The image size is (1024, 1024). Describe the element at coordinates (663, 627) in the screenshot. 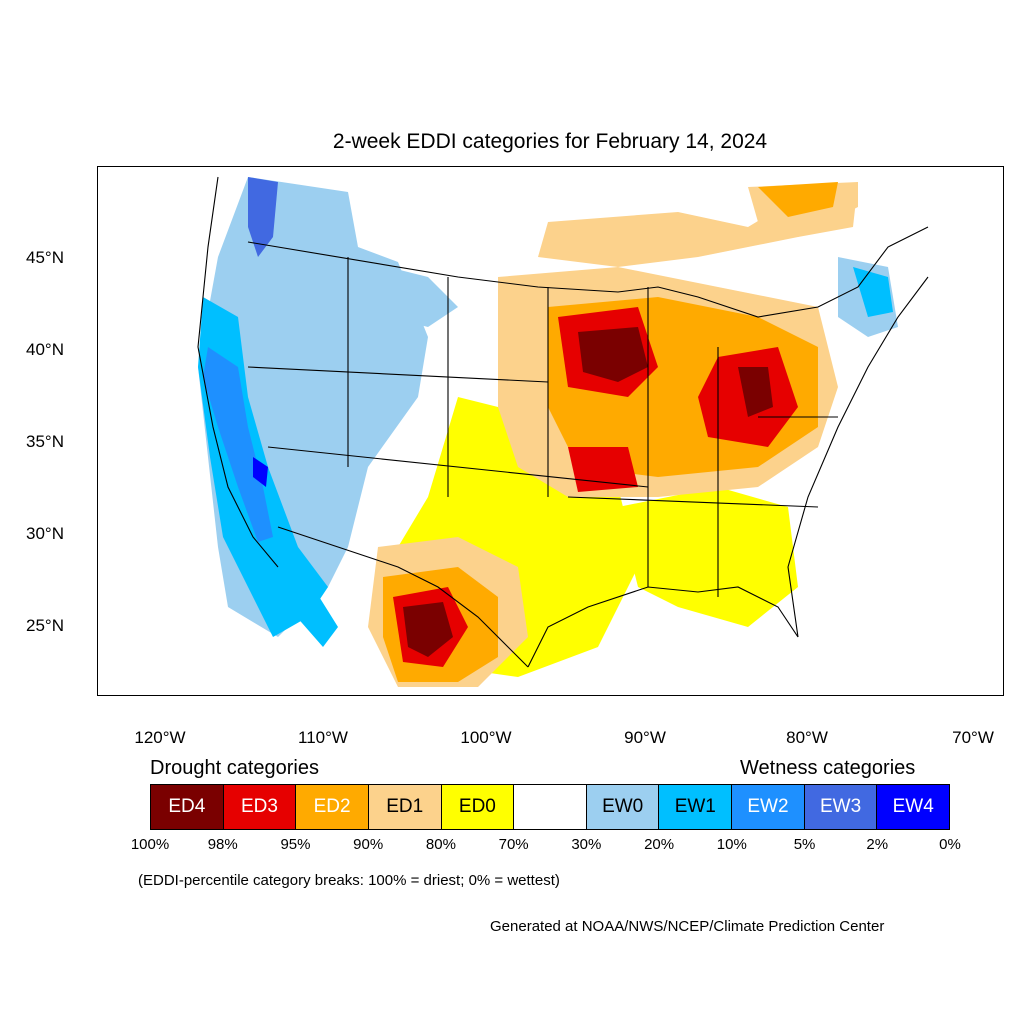

I see `gulf-coast` at that location.